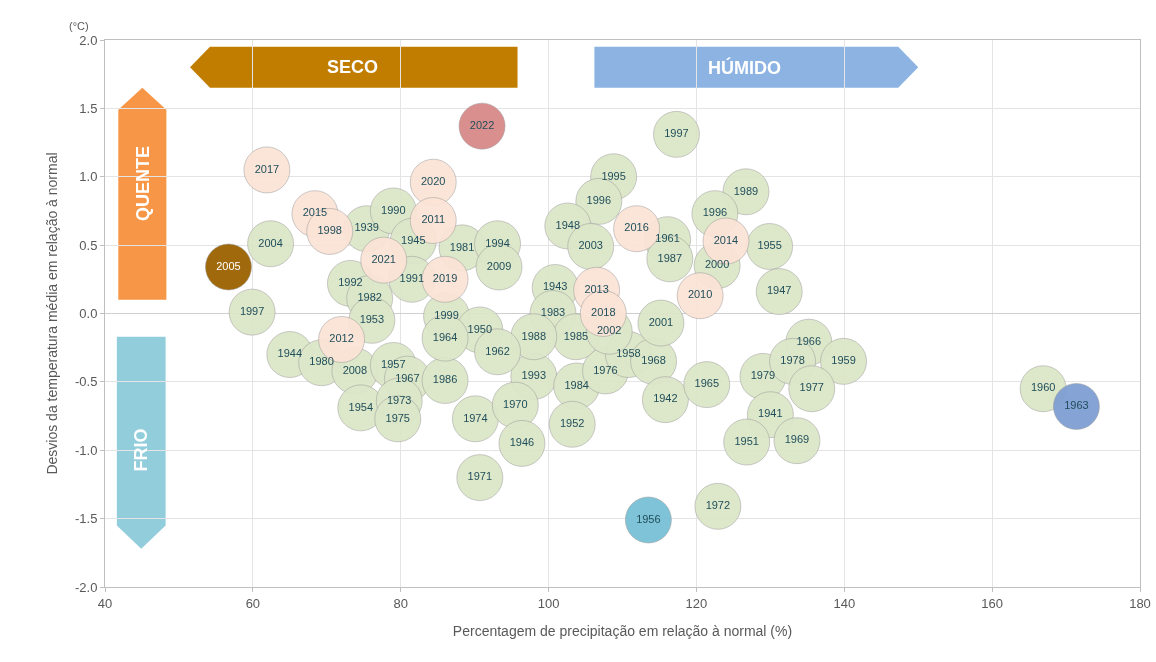 The image size is (1156, 662). What do you see at coordinates (717, 264) in the screenshot?
I see `series-label: 2000` at bounding box center [717, 264].